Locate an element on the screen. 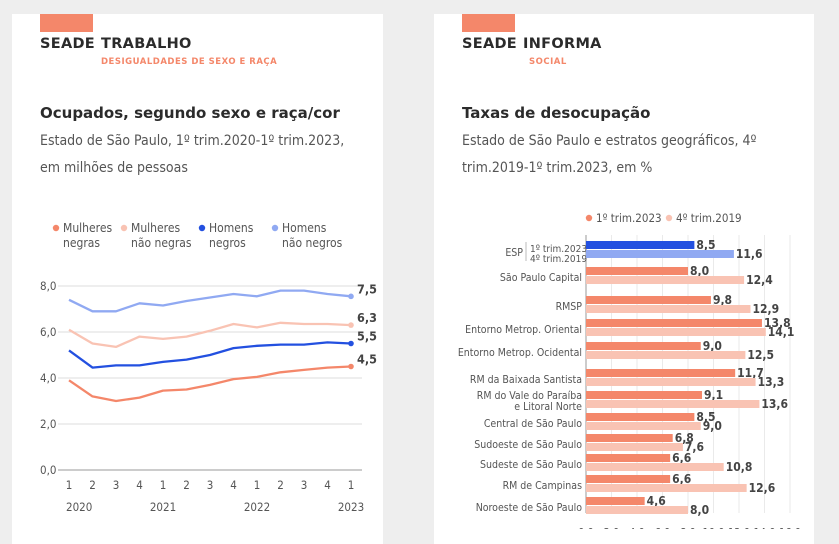 Image resolution: width=839 pixels, height=544 pixels. brand-sub: INFORMA is located at coordinates (562, 44).